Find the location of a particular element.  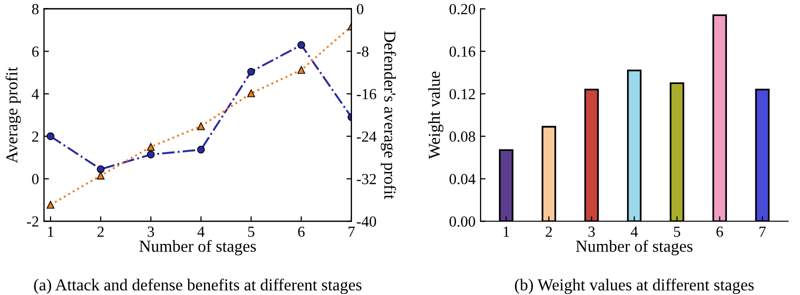

y-tick-label: 0.08 is located at coordinates (463, 136).